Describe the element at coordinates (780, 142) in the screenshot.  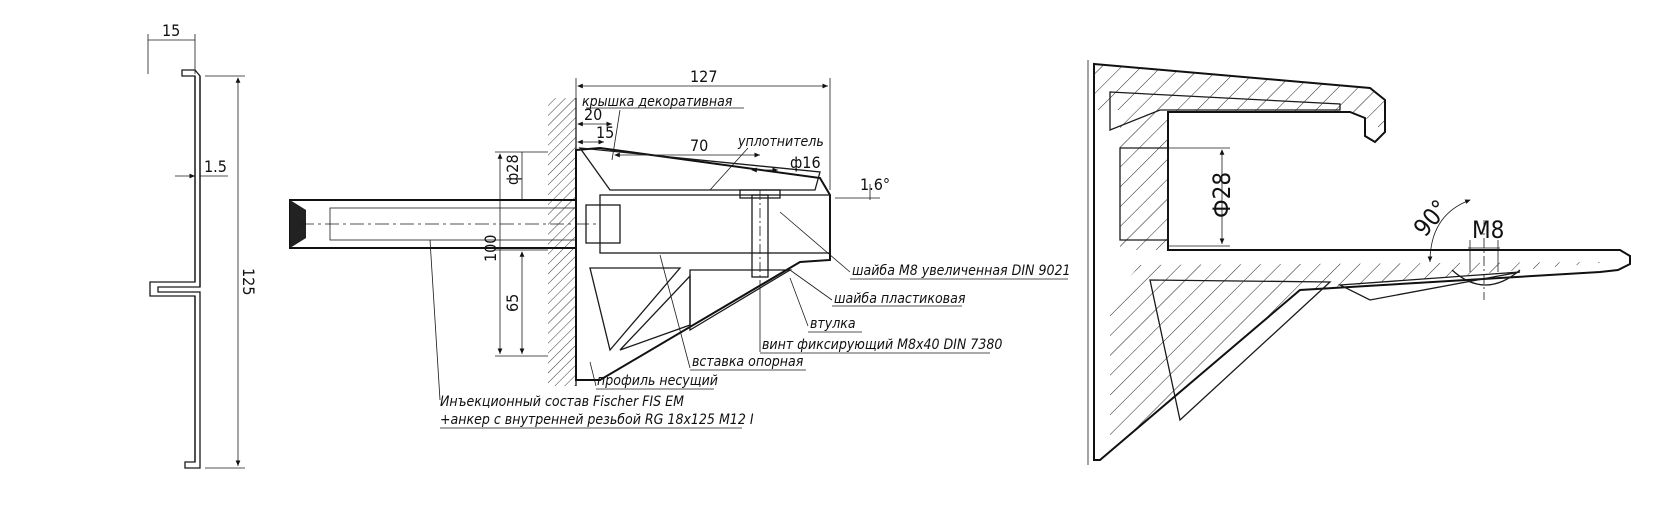
I see `label-seal: уплотнитель` at that location.